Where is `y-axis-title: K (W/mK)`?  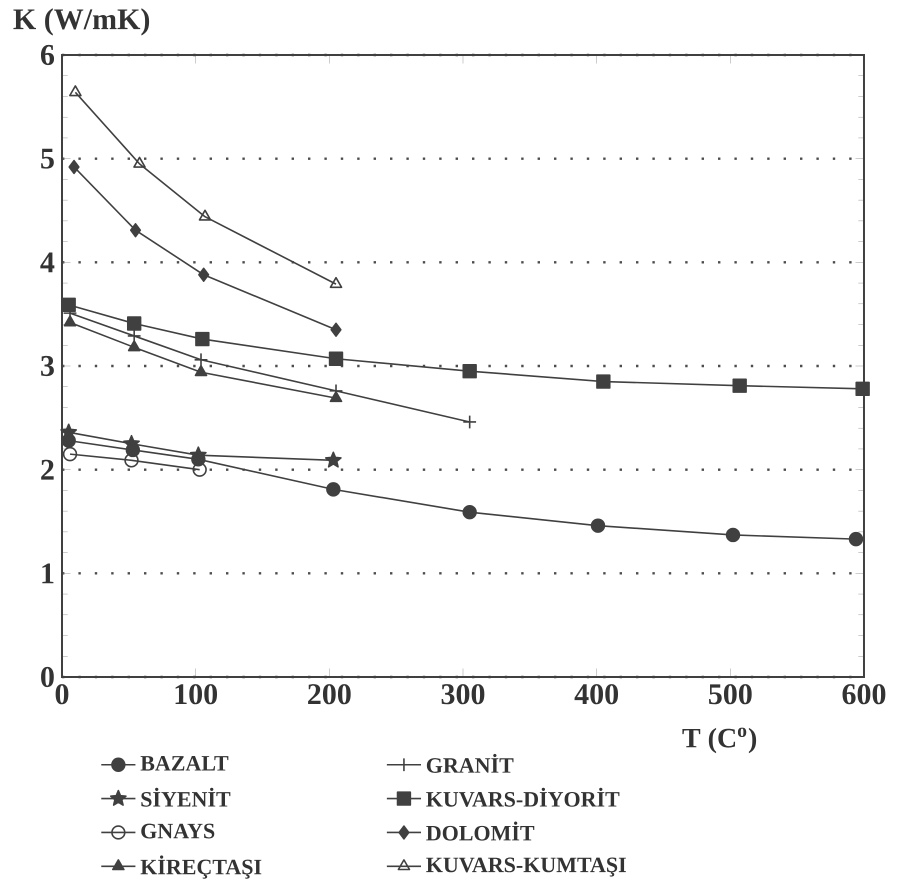
y-axis-title: K (W/mK) is located at coordinates (81, 22).